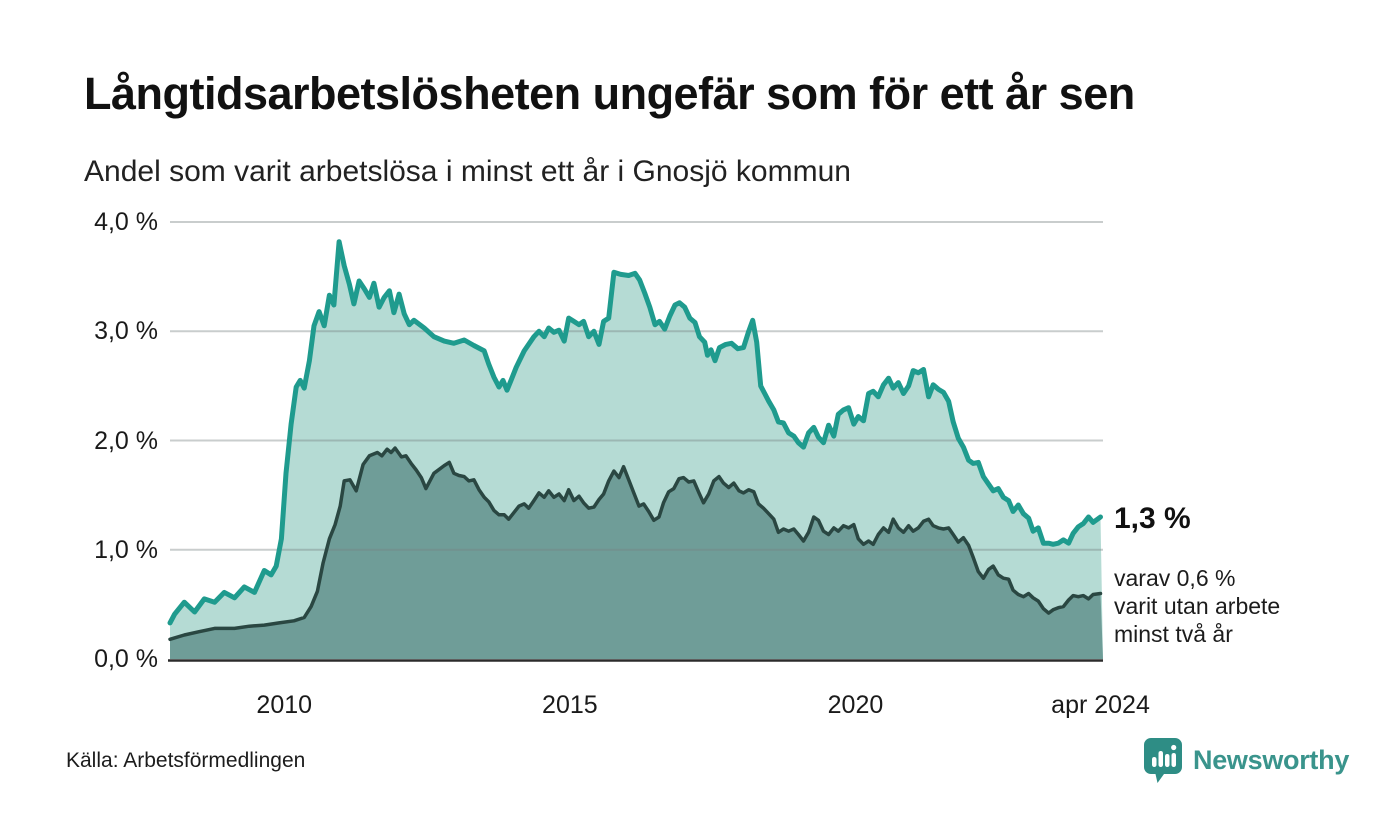  I want to click on note-line-1: varav 0,6 %, so click(1175, 578).